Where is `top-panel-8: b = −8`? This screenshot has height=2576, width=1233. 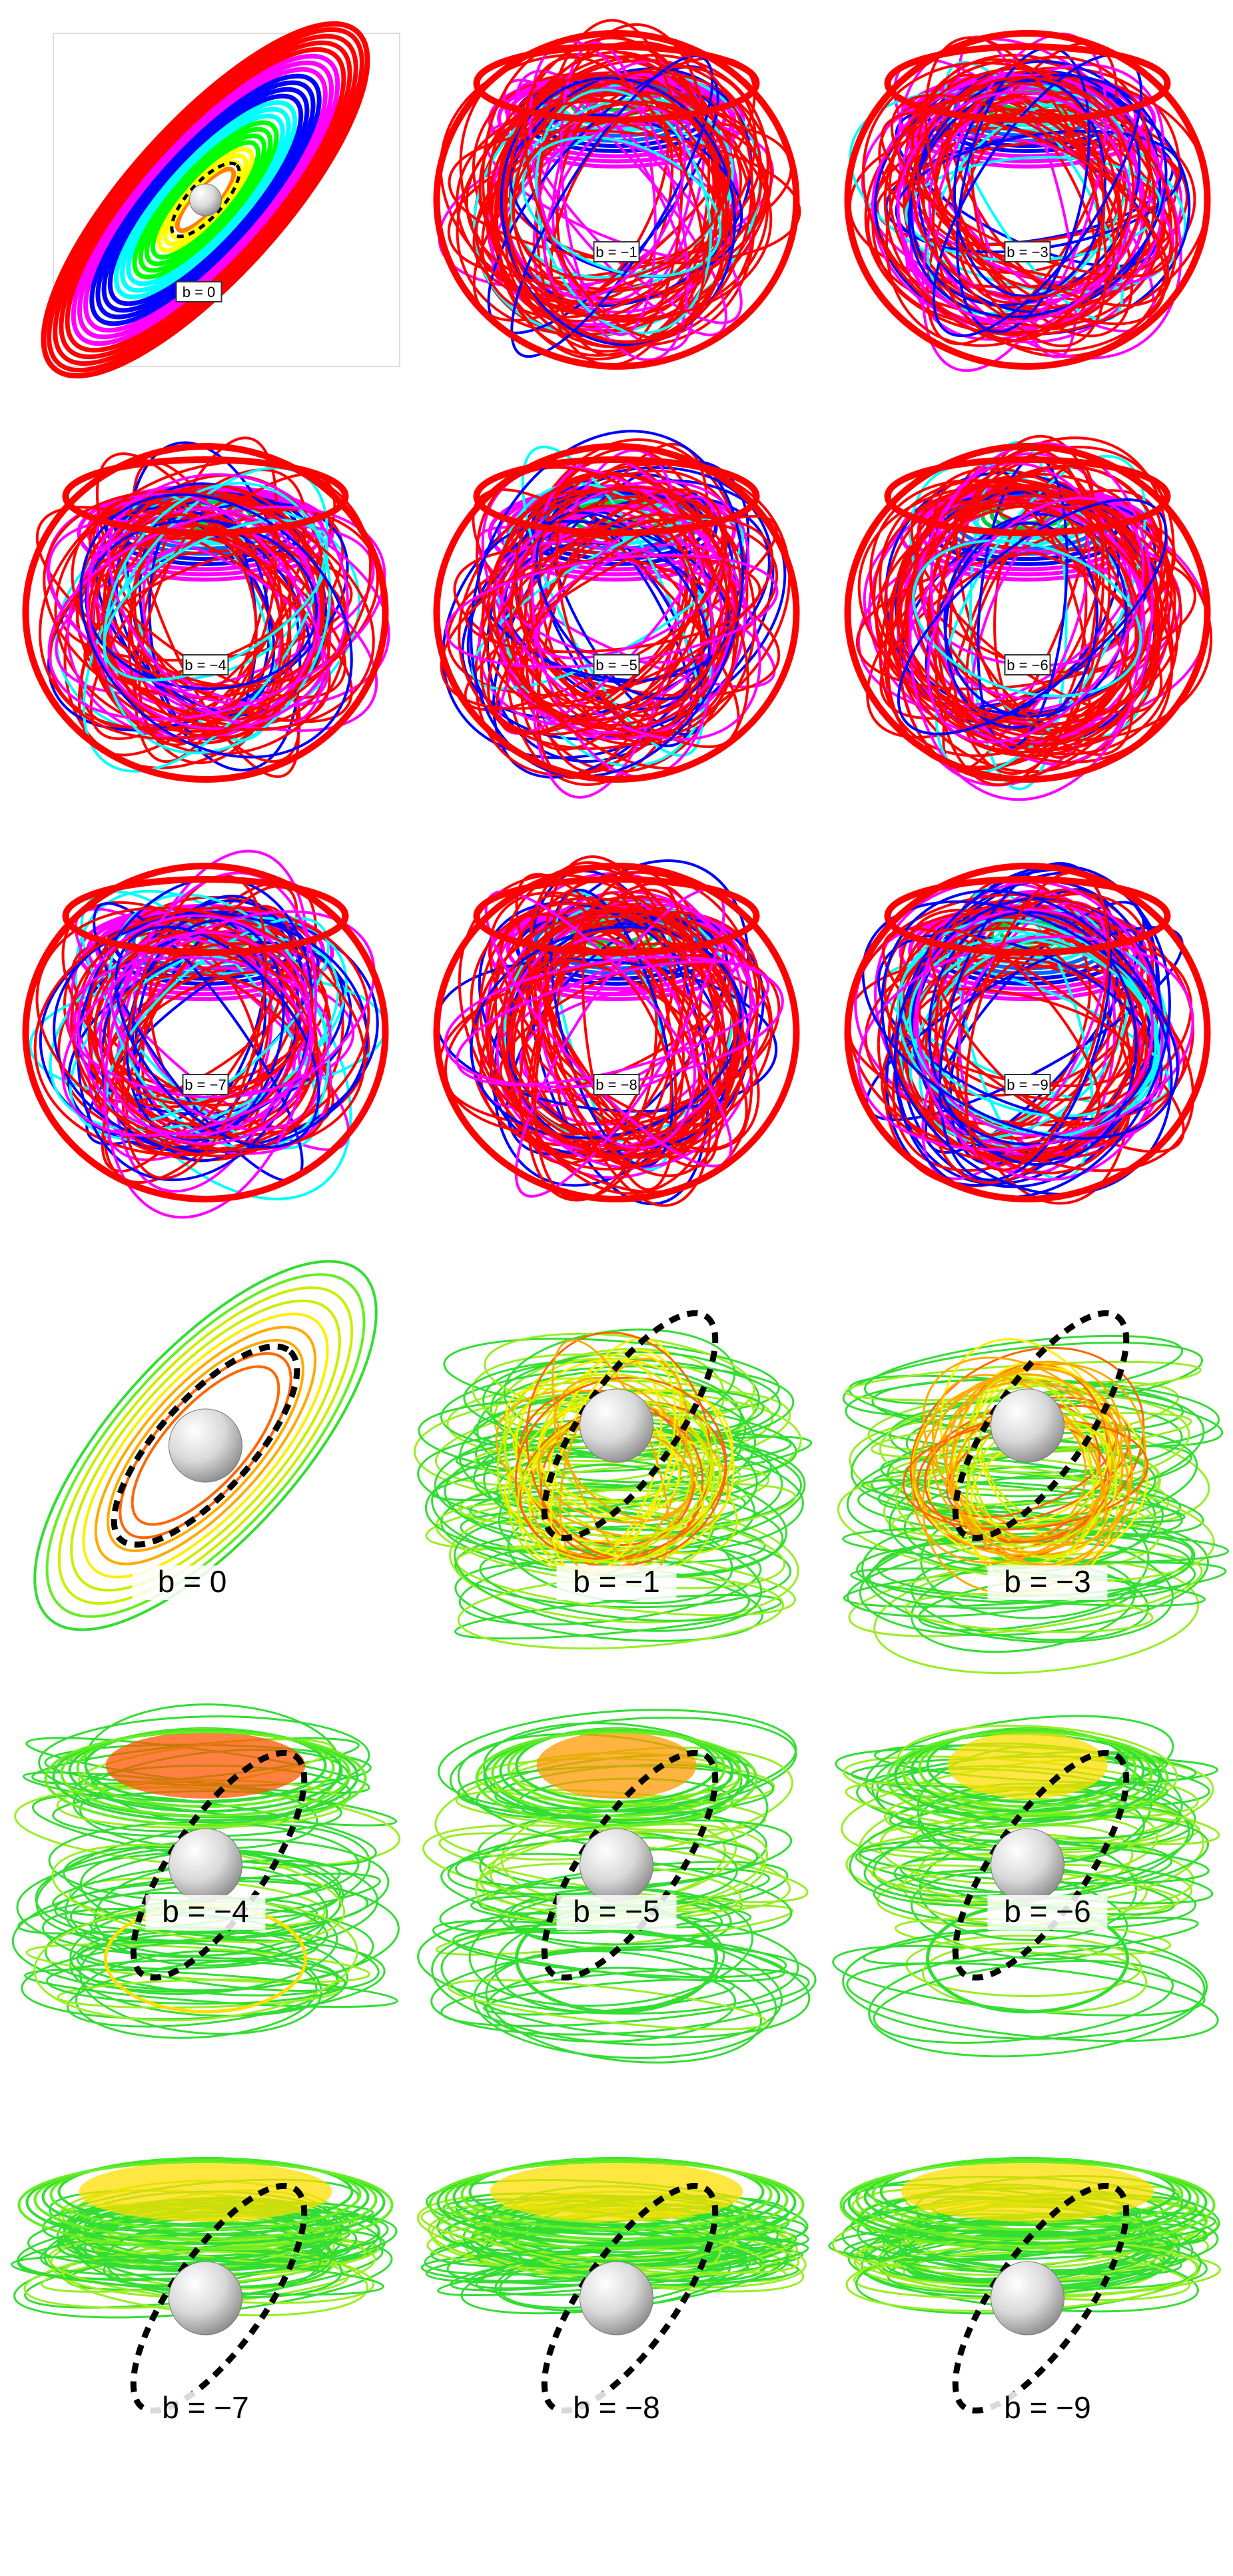
top-panel-8: b = −8 is located at coordinates (616, 1031).